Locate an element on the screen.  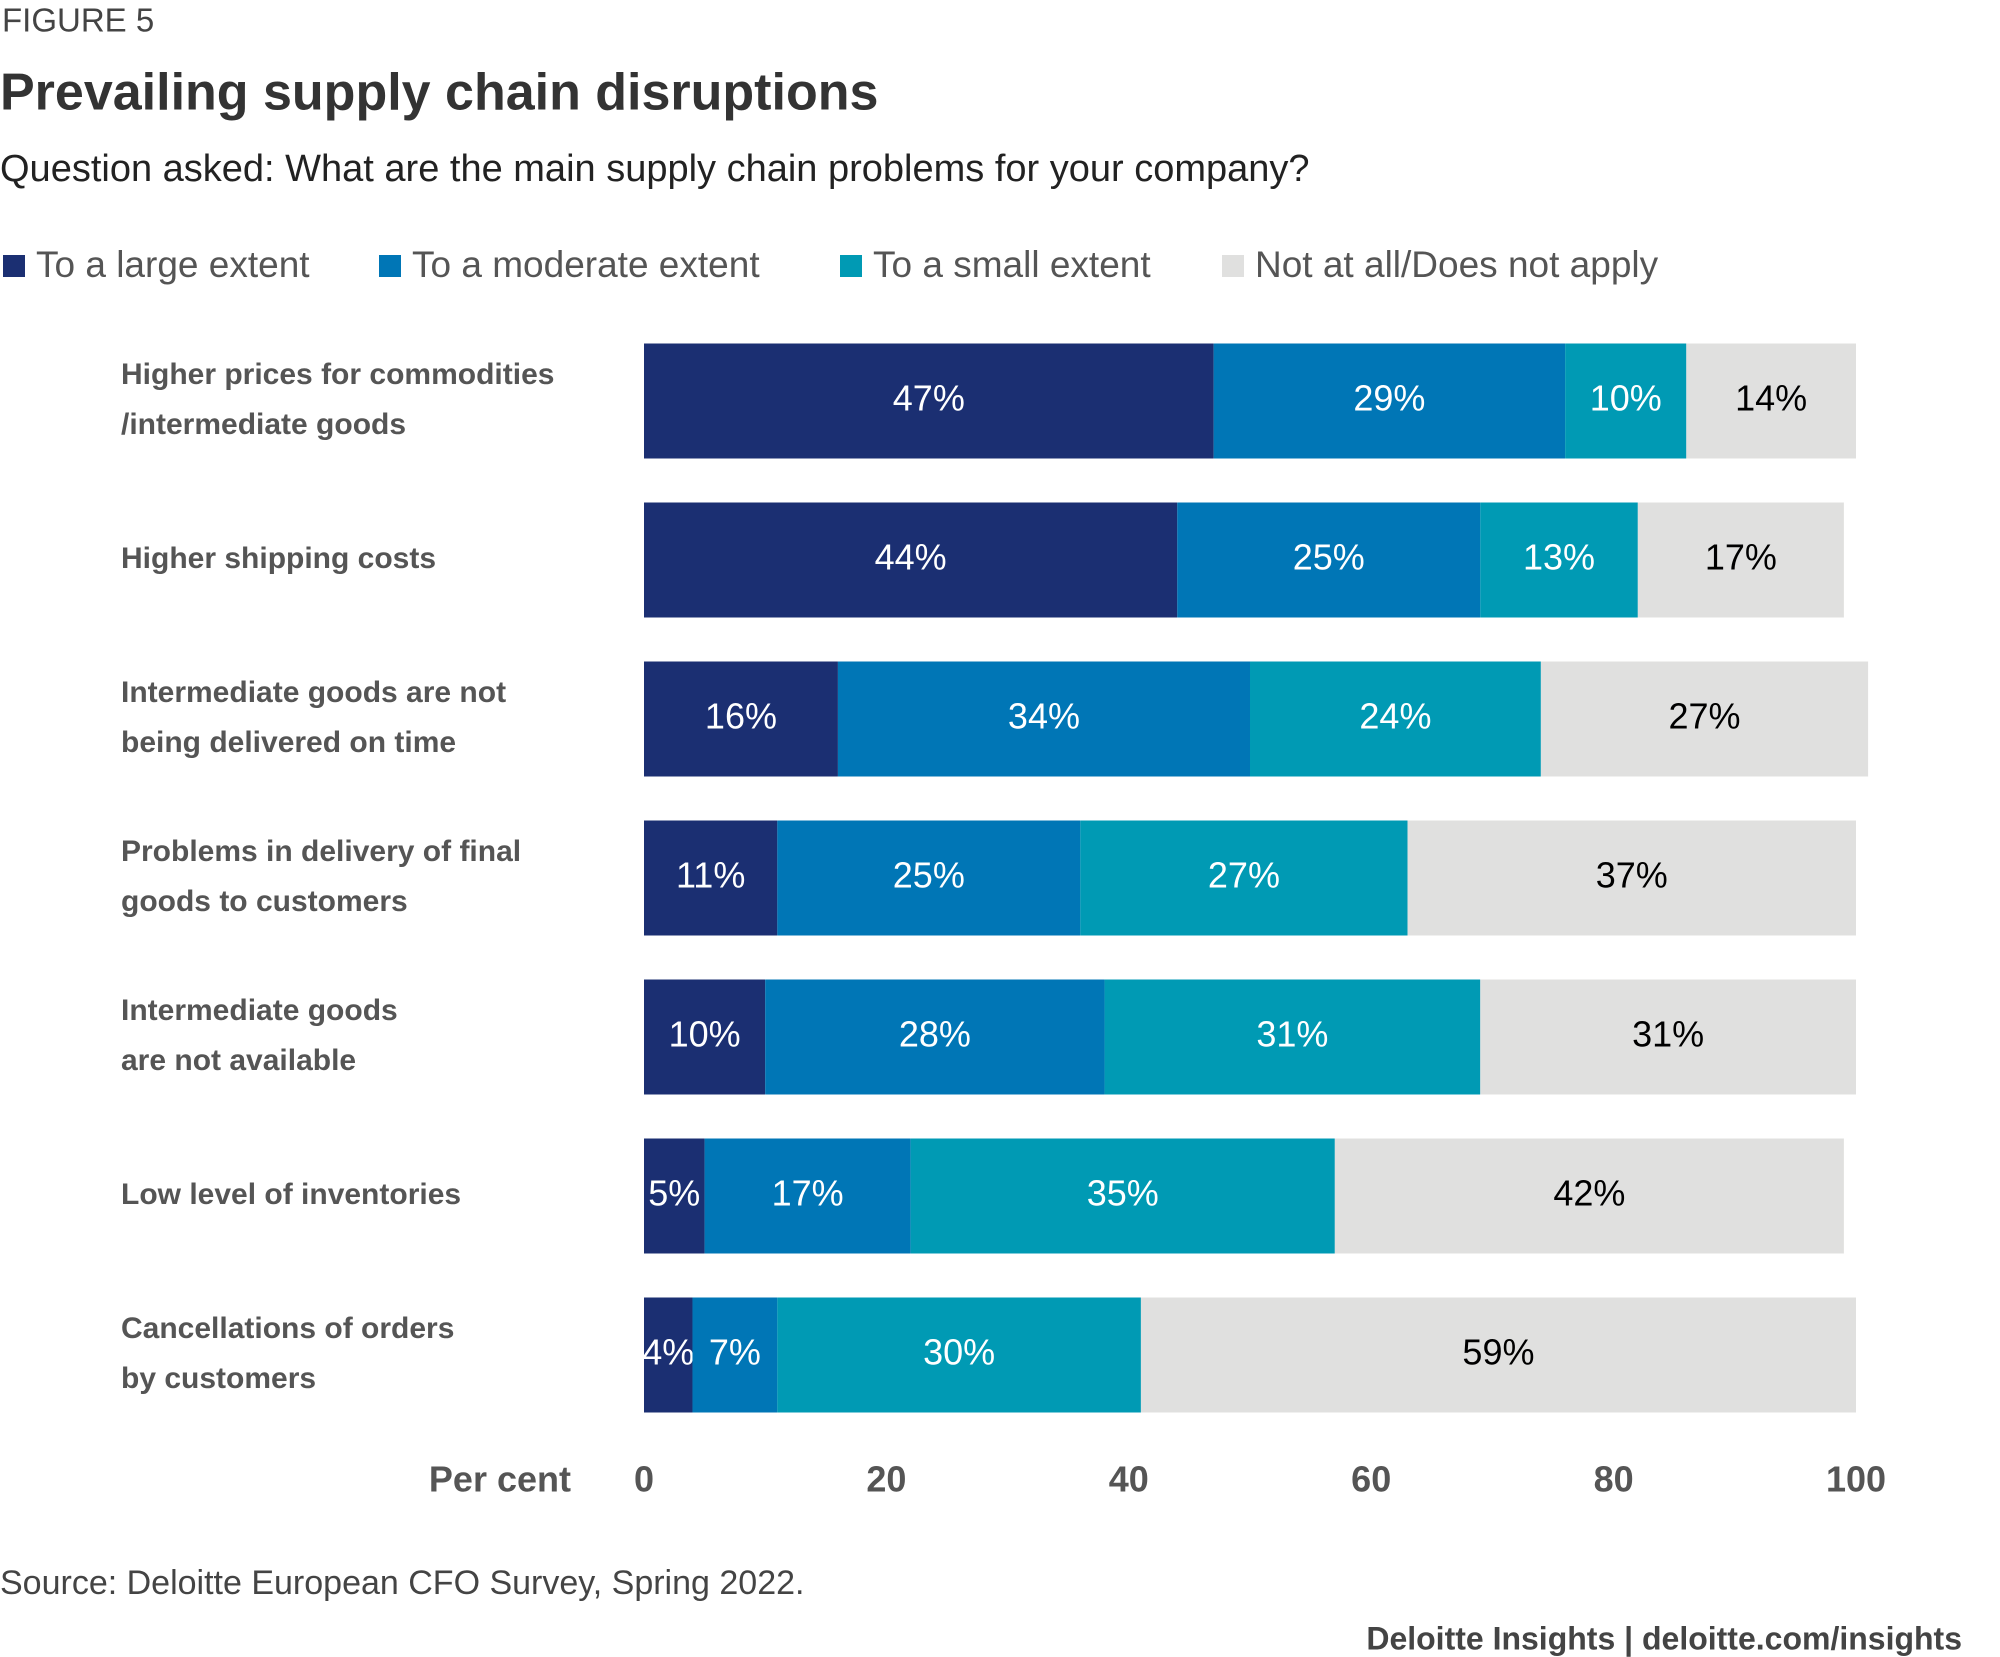
value-label: 44% is located at coordinates (911, 557).